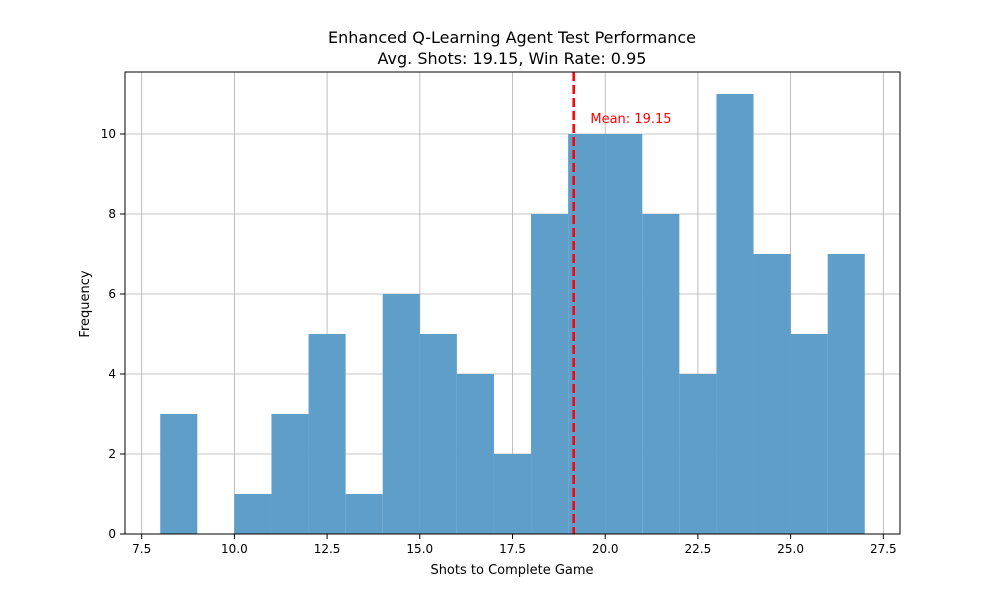  What do you see at coordinates (141, 549) in the screenshot?
I see `x-tick-label: 7.5` at bounding box center [141, 549].